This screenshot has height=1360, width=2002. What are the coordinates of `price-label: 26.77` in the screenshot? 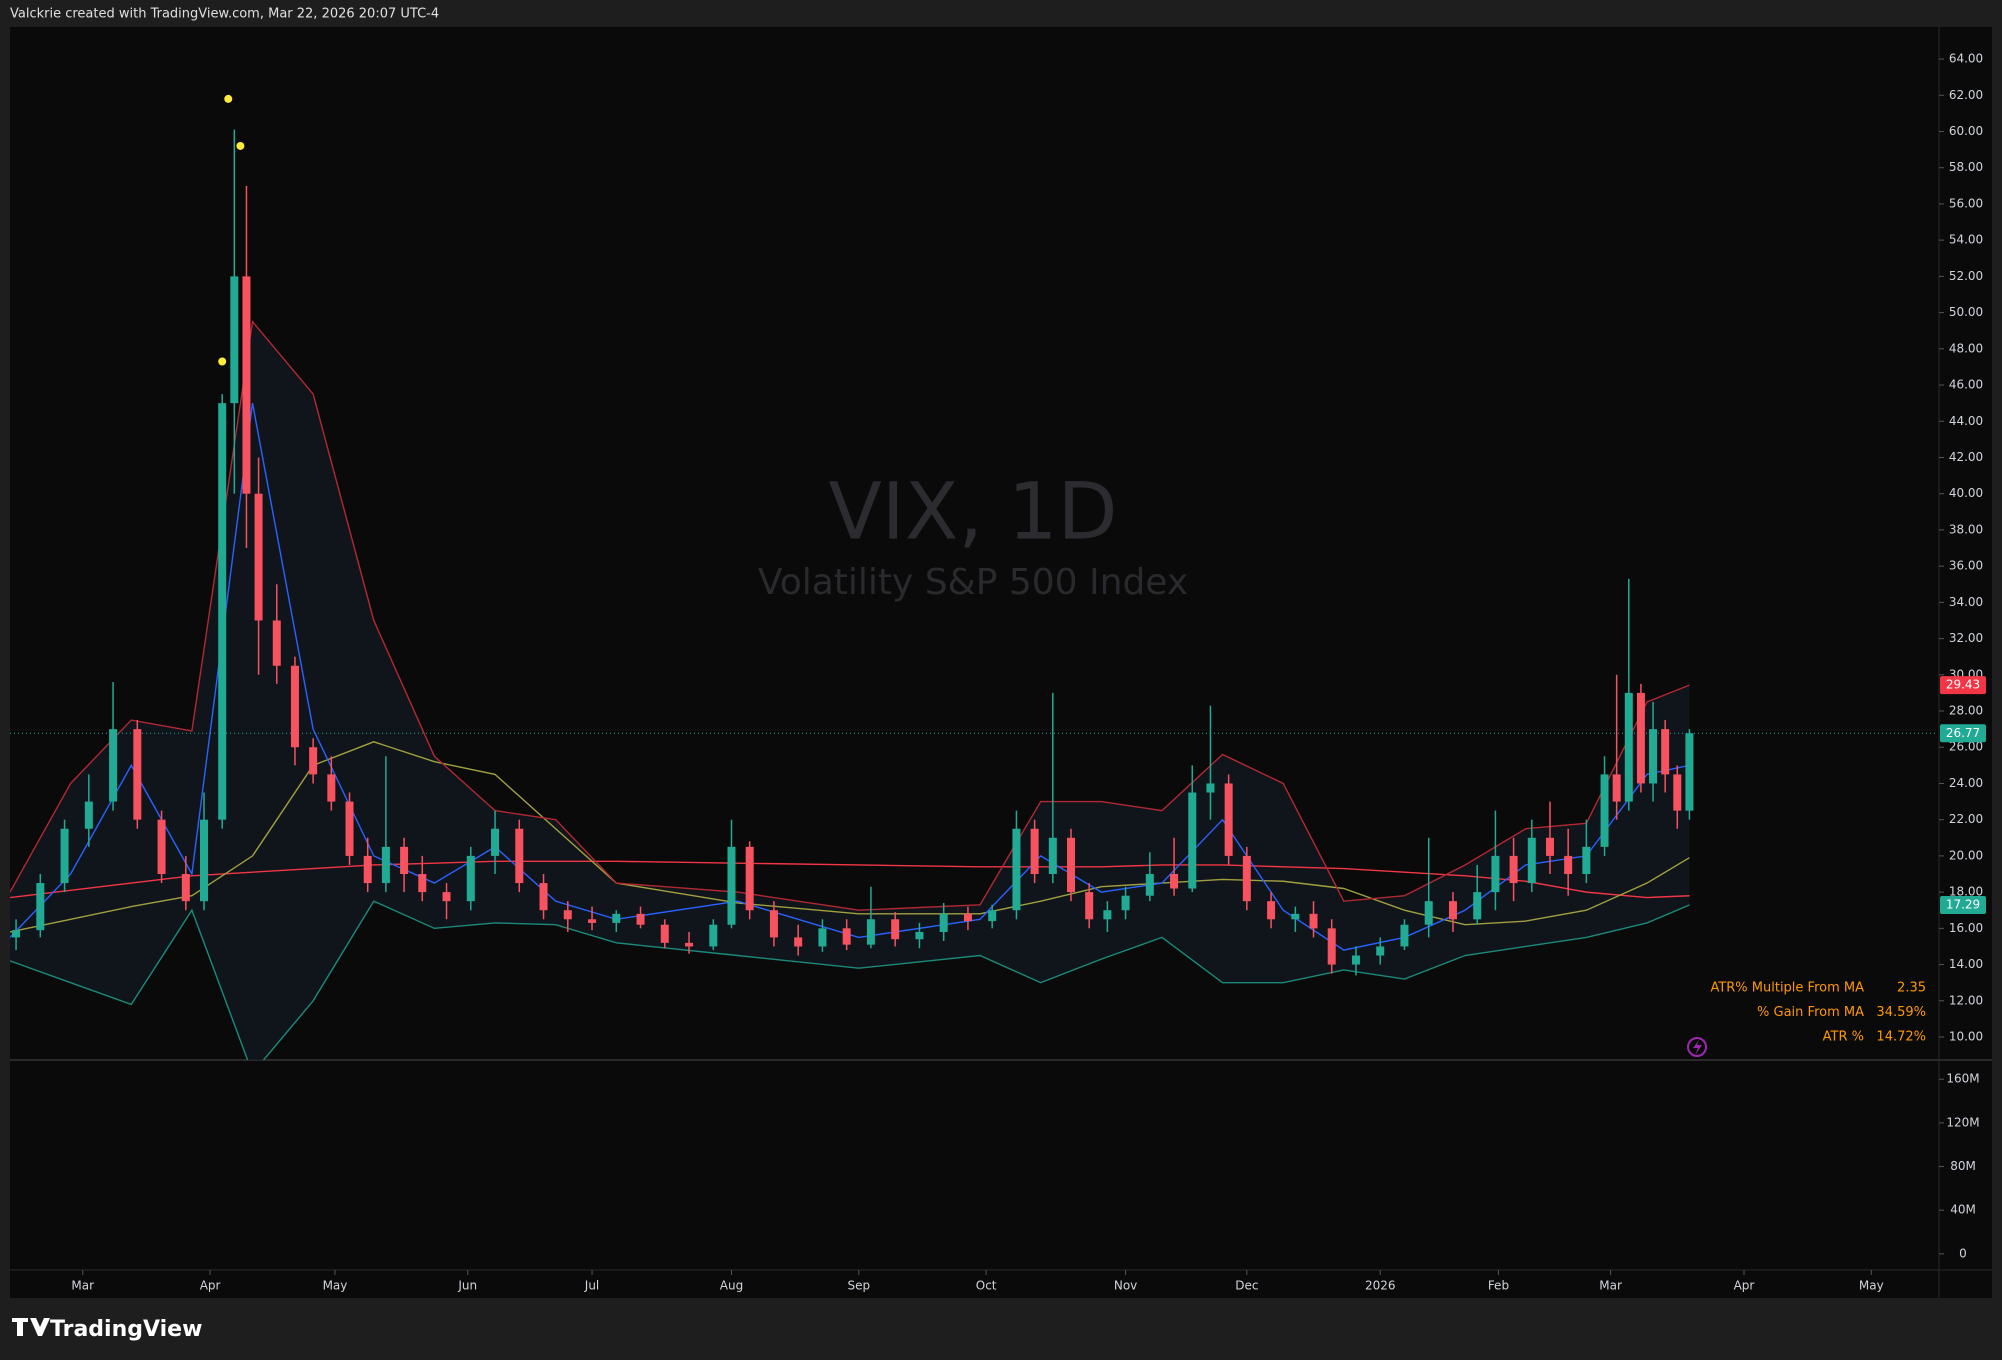 It's located at (1963, 733).